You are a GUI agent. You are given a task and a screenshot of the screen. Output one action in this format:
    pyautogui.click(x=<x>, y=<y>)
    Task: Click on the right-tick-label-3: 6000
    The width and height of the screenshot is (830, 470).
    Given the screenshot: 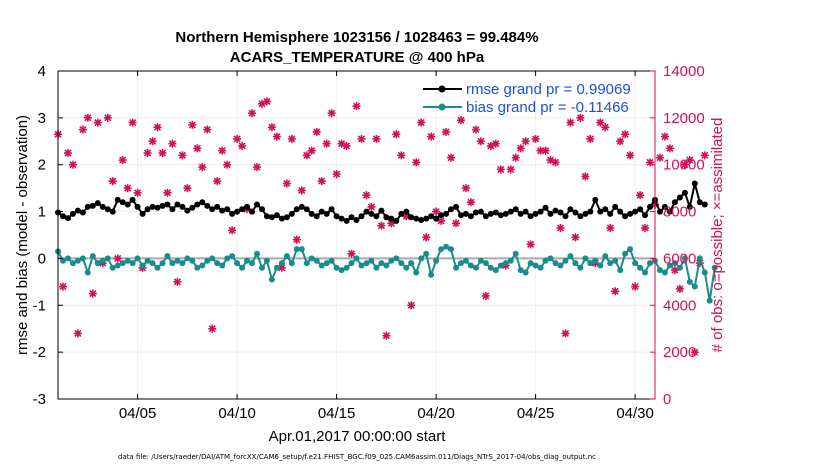 What is the action you would take?
    pyautogui.click(x=679, y=258)
    